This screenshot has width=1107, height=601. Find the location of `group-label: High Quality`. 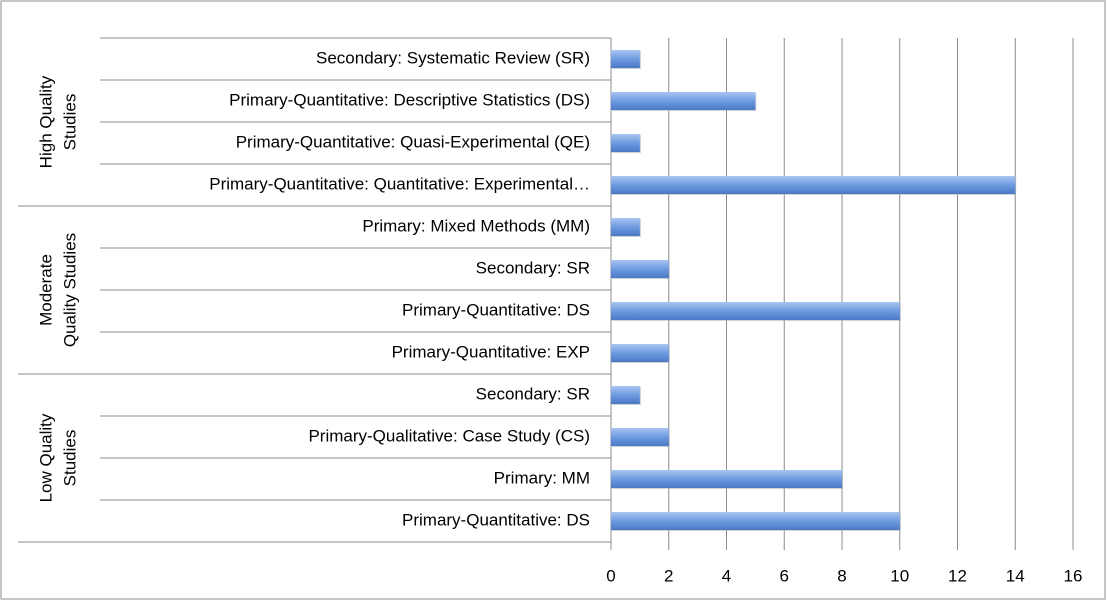

group-label: High Quality is located at coordinates (45, 121).